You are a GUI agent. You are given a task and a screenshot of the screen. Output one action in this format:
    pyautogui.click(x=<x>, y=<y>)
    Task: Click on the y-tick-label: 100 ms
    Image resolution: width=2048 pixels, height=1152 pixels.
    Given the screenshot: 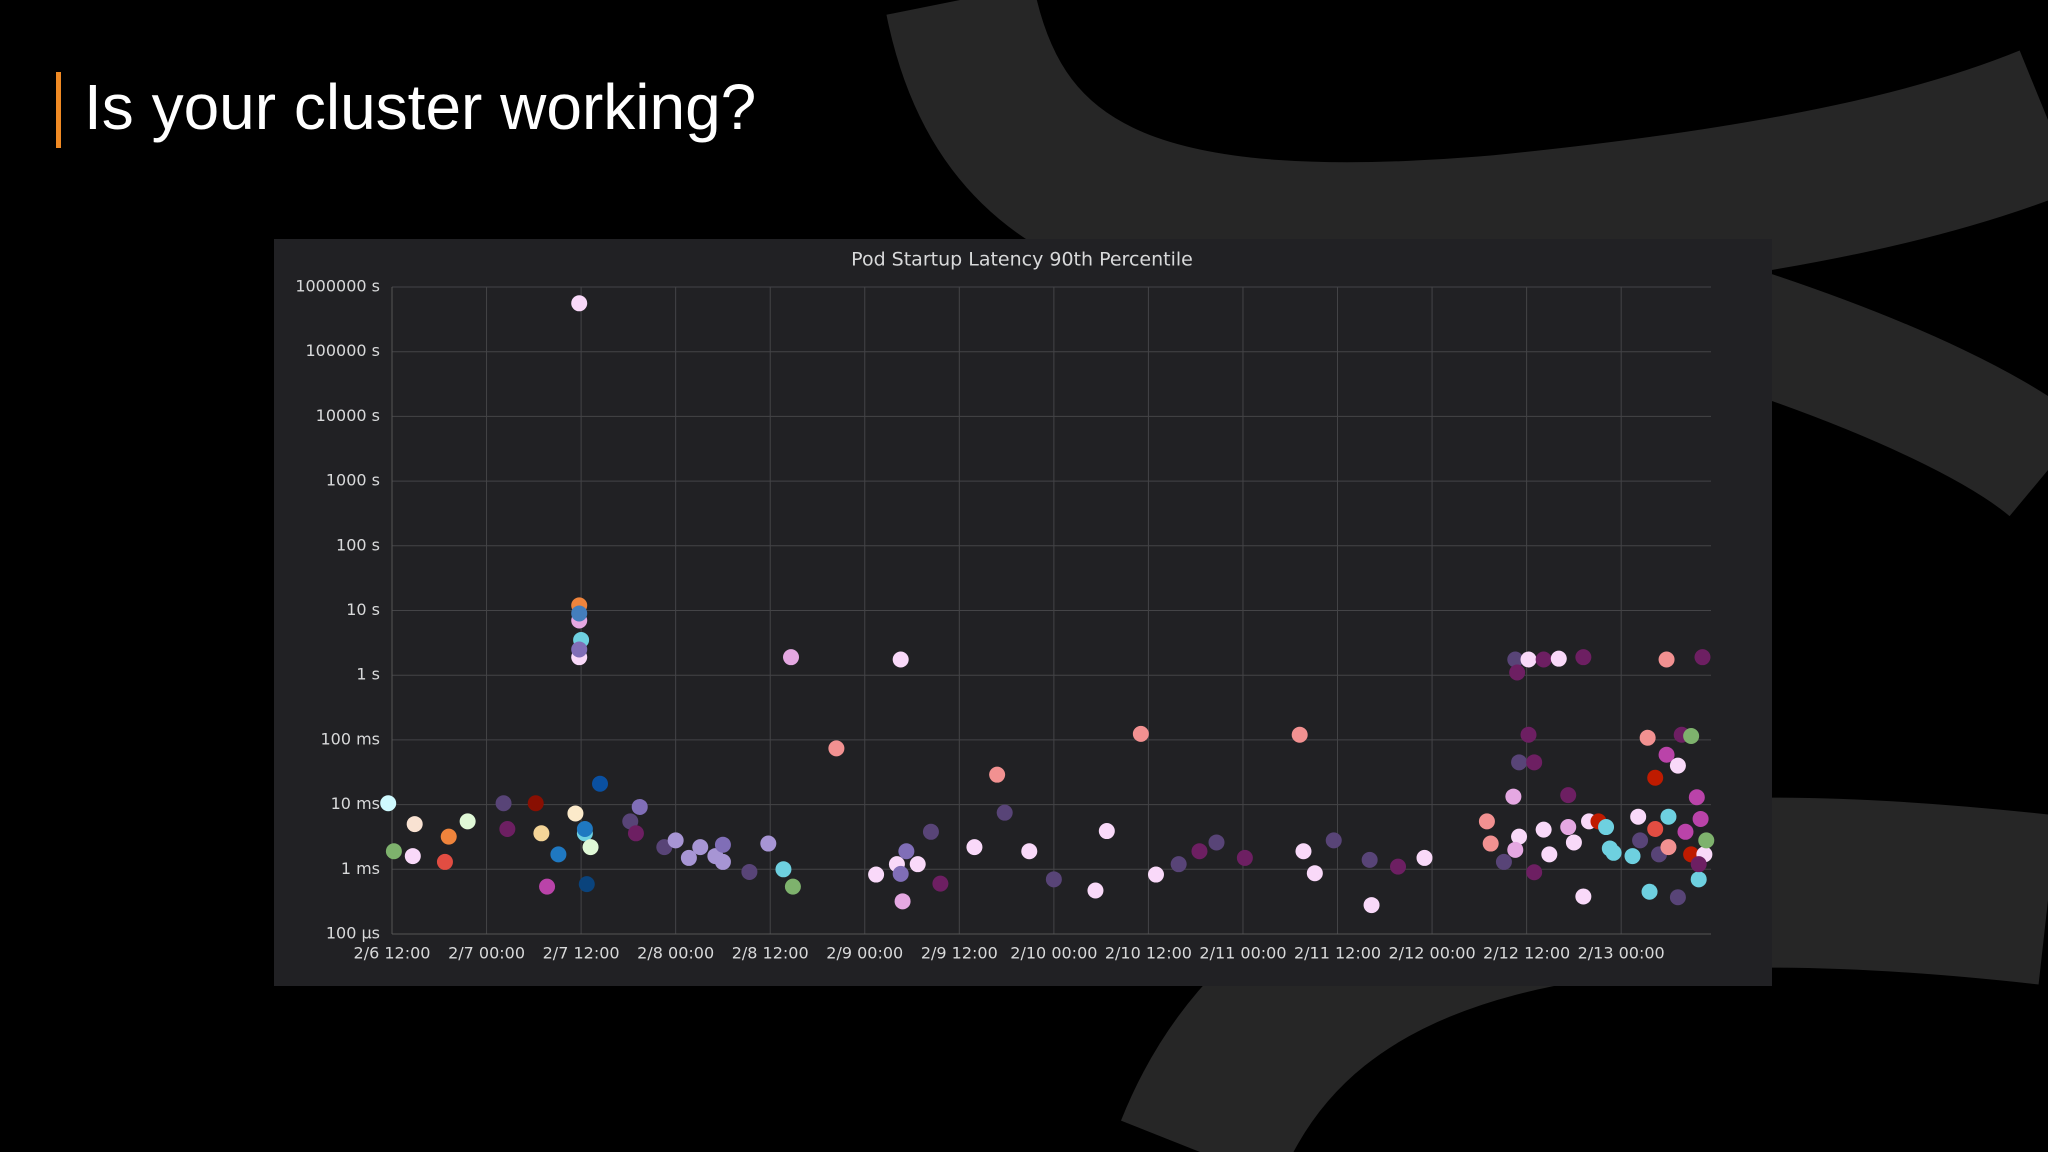 What is the action you would take?
    pyautogui.click(x=350, y=738)
    